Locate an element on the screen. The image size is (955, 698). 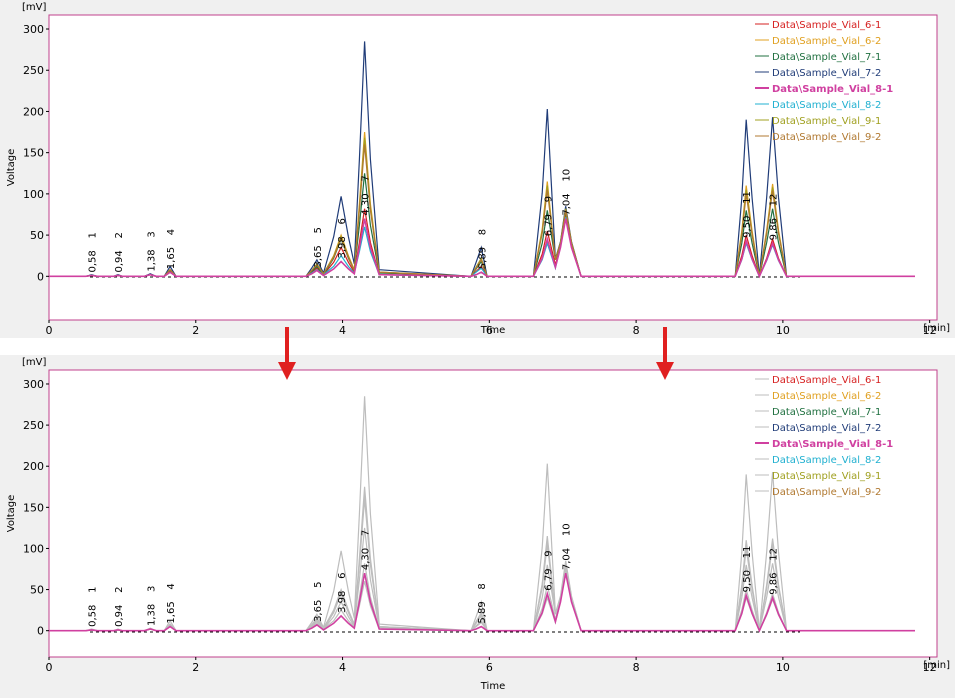
peak-time: 0,94 is located at coordinates (119, 616).